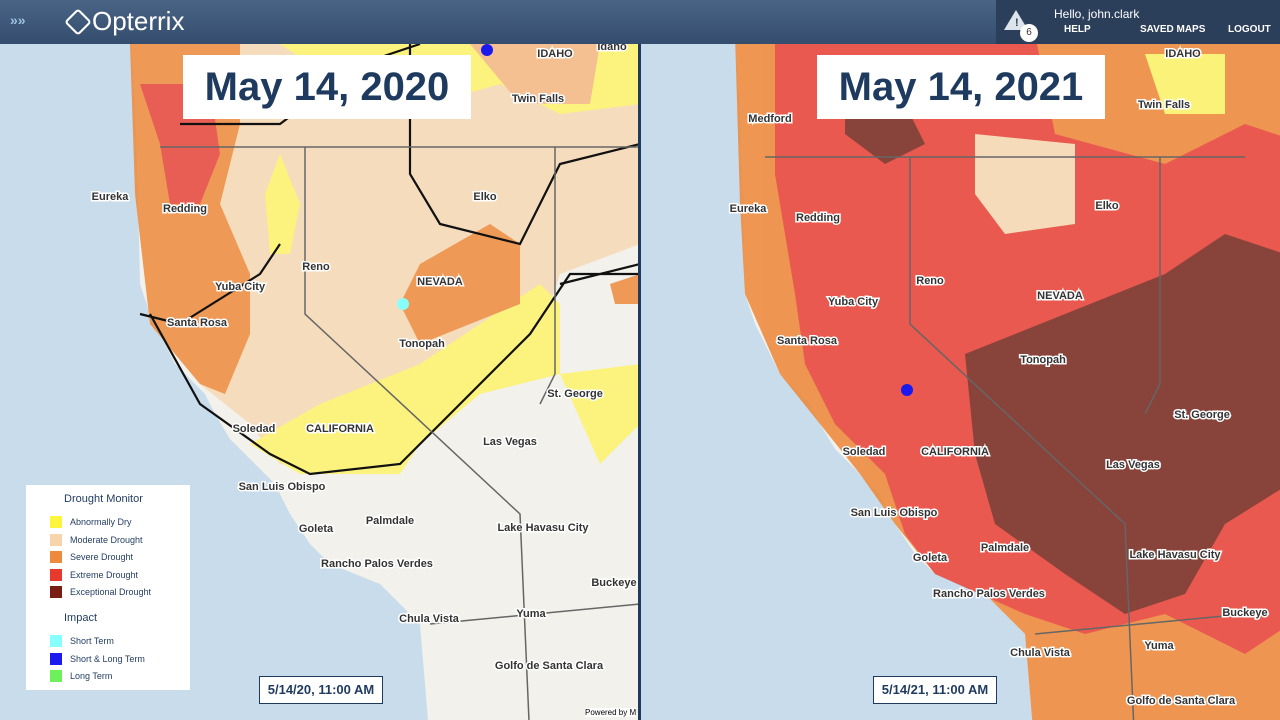 This screenshot has width=1280, height=720. What do you see at coordinates (104, 574) in the screenshot?
I see `legend-label: Extreme Drought` at bounding box center [104, 574].